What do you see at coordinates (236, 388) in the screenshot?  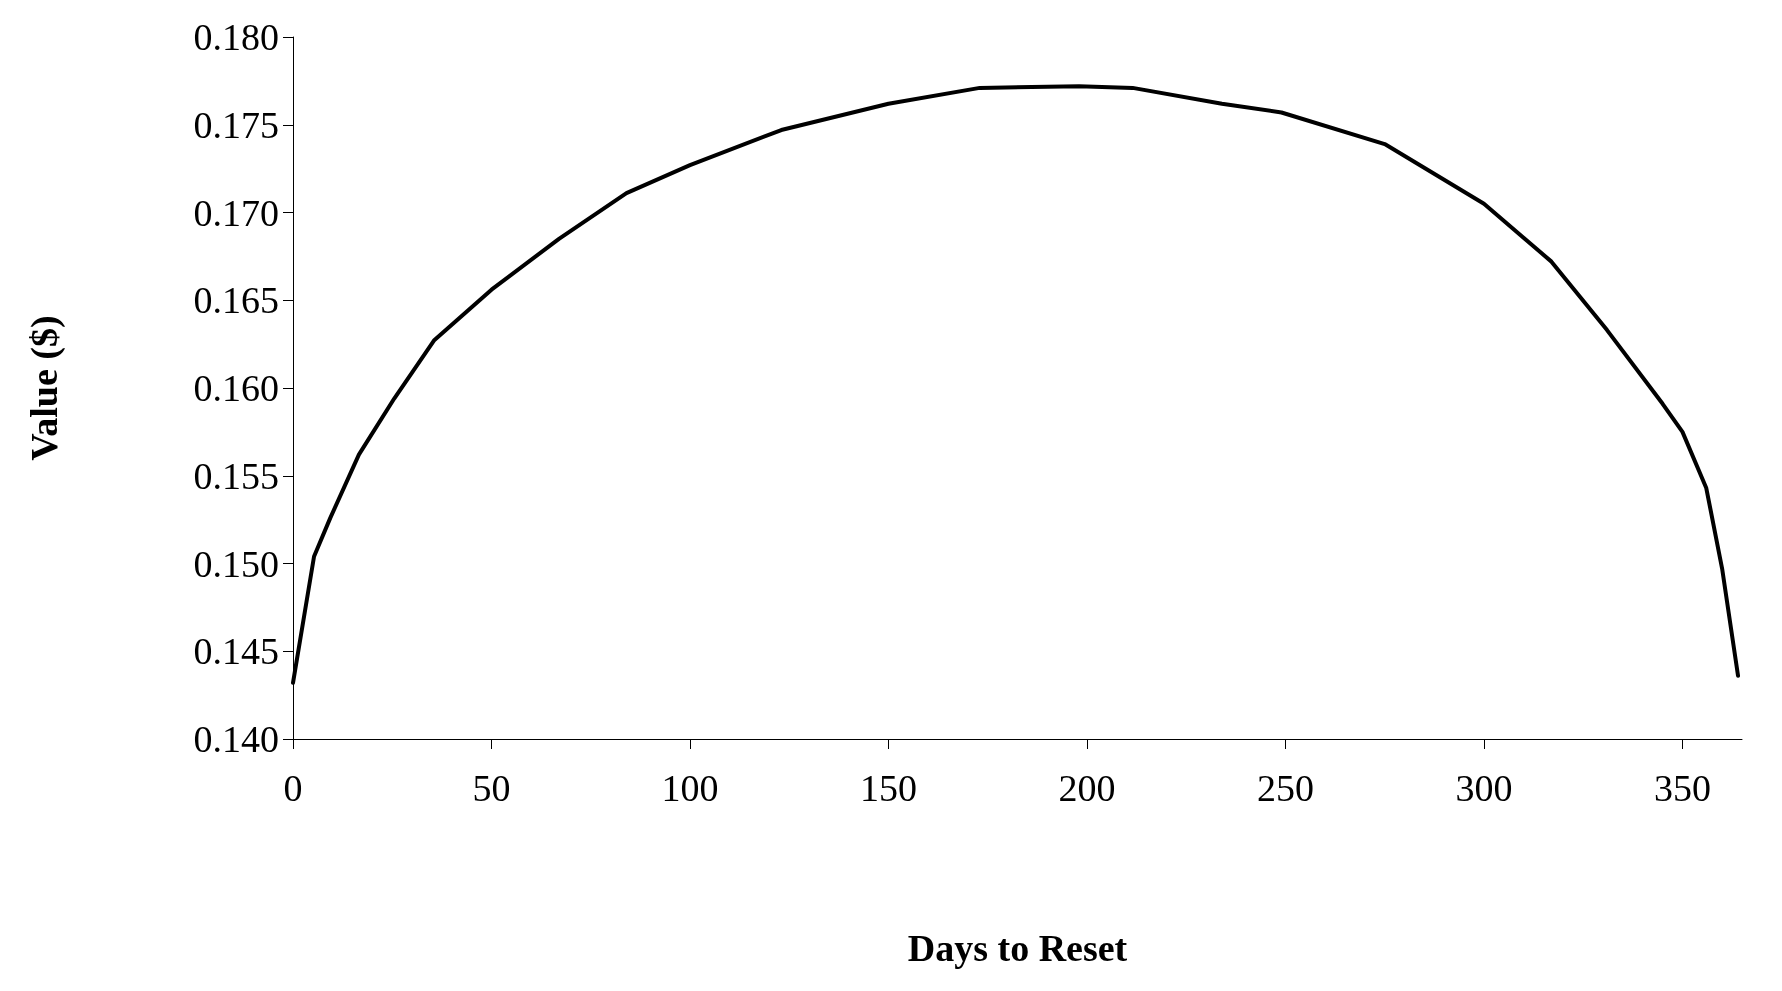 I see `y-tick-label: 0.160` at bounding box center [236, 388].